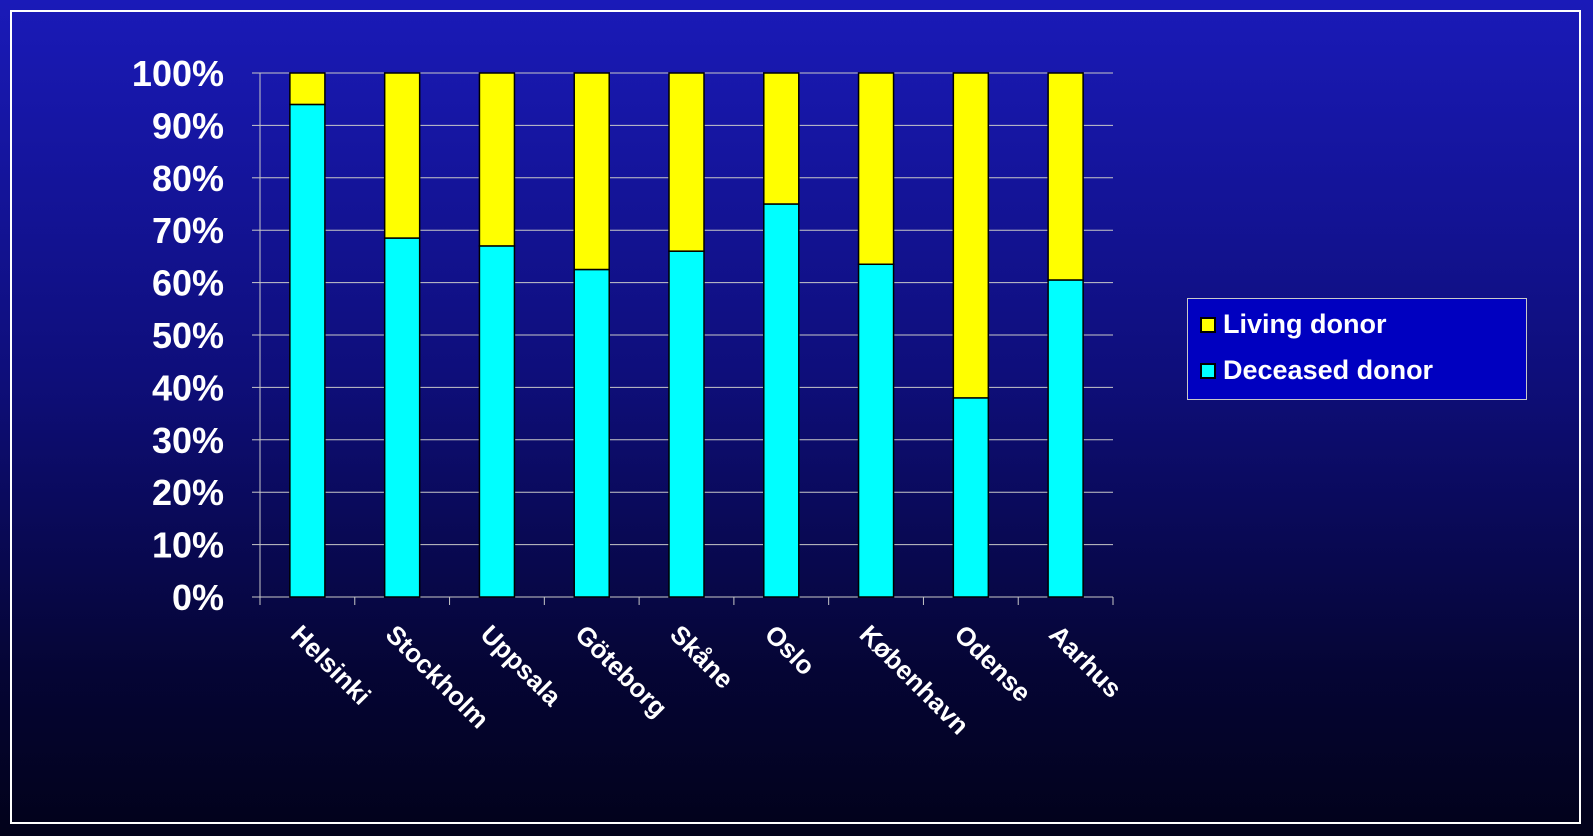  I want to click on y-tick-label: 10%, so click(188, 545).